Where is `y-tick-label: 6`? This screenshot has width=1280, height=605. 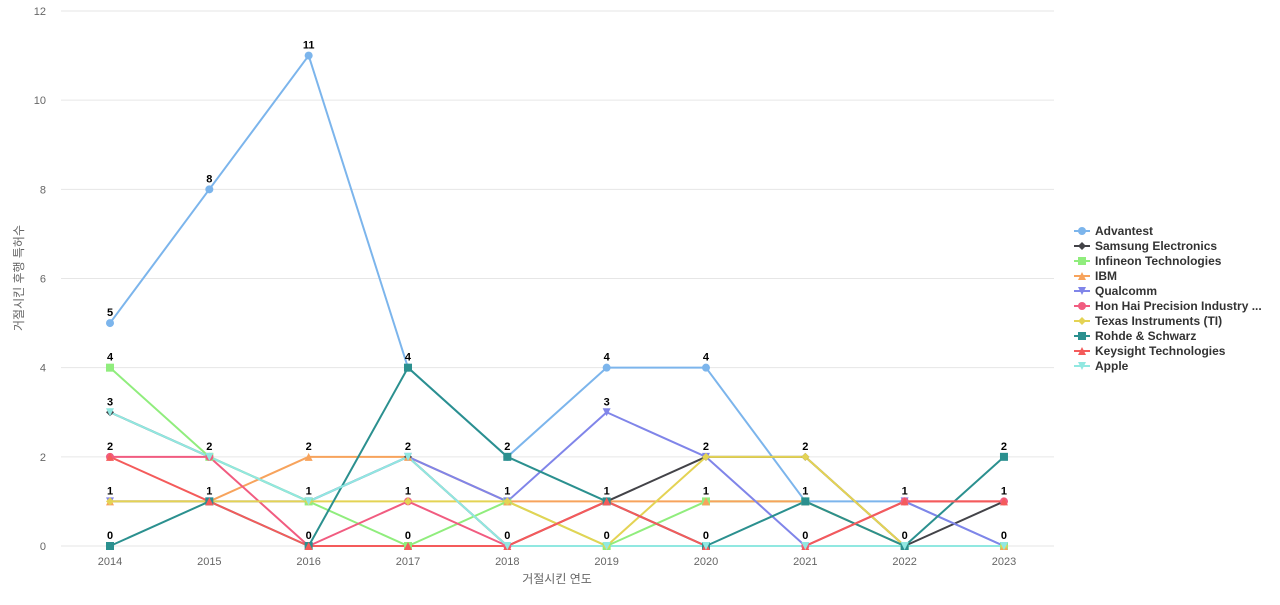 y-tick-label: 6 is located at coordinates (43, 280).